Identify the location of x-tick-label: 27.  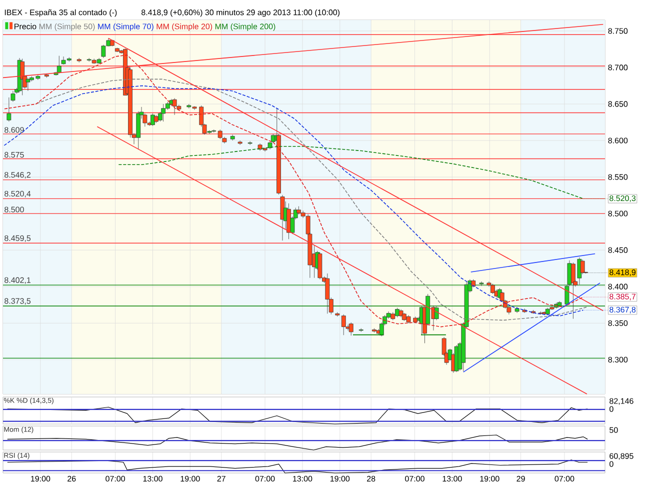
(221, 479).